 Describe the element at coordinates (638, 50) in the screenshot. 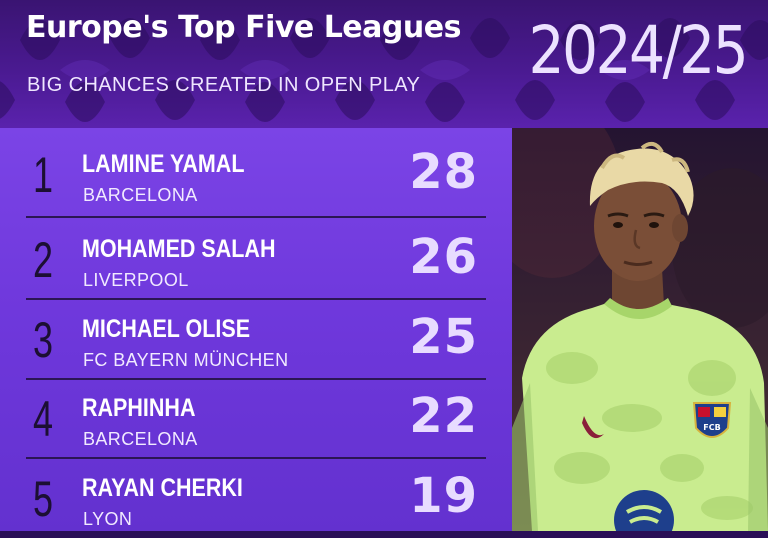

I see `season-label: 2024/25` at that location.